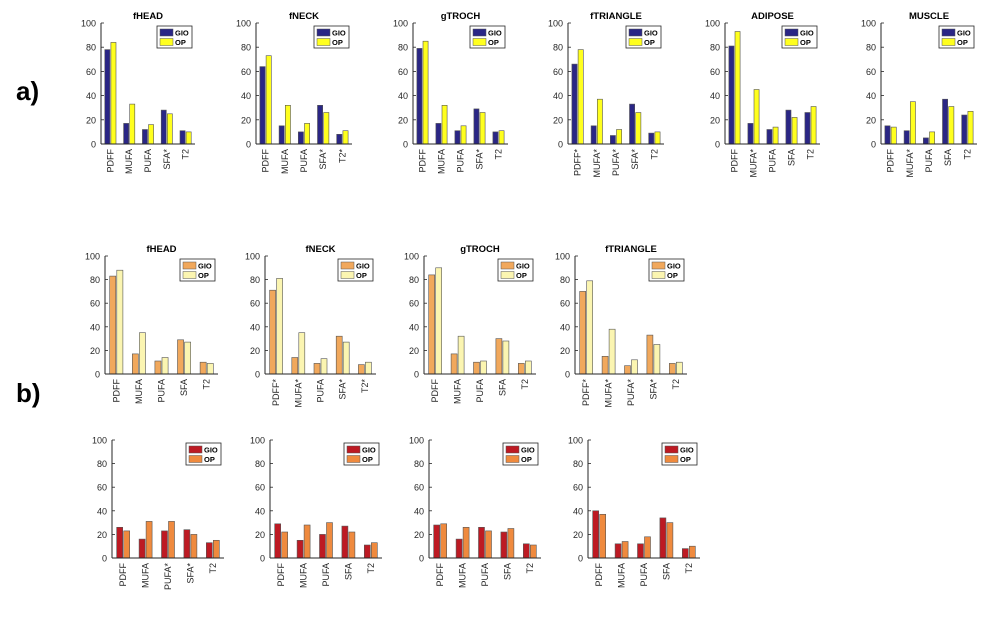  Describe the element at coordinates (28, 91) in the screenshot. I see `panel-label-a: a)` at that location.